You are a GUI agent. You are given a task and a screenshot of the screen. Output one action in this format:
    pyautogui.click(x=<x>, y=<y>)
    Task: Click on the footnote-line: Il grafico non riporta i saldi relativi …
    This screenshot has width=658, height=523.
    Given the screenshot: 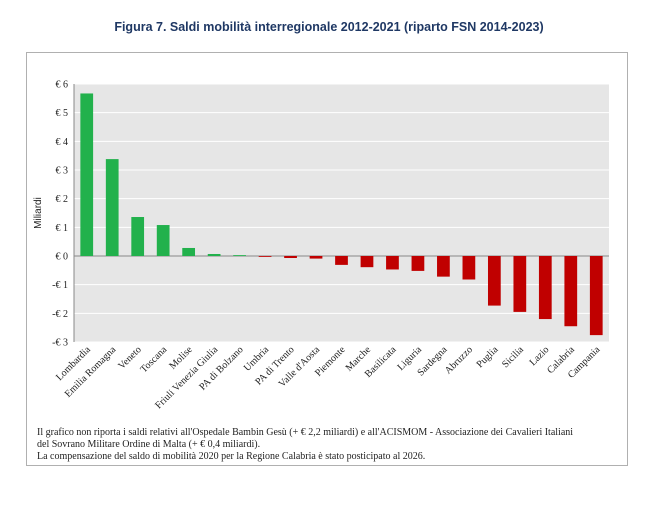 What is the action you would take?
    pyautogui.click(x=305, y=432)
    